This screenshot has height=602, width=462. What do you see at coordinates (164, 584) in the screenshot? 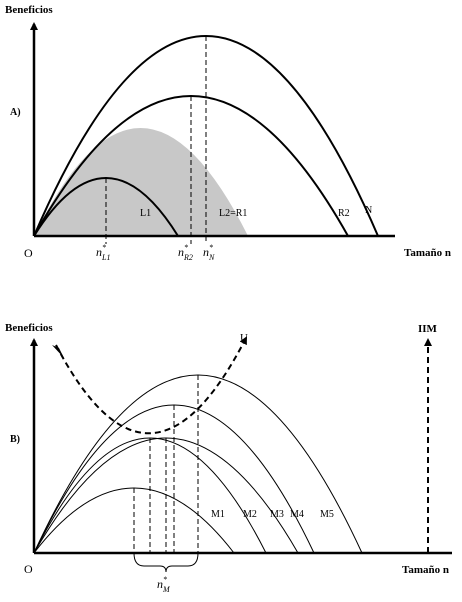
I see `optimum-label-nm: n* M` at bounding box center [164, 584].